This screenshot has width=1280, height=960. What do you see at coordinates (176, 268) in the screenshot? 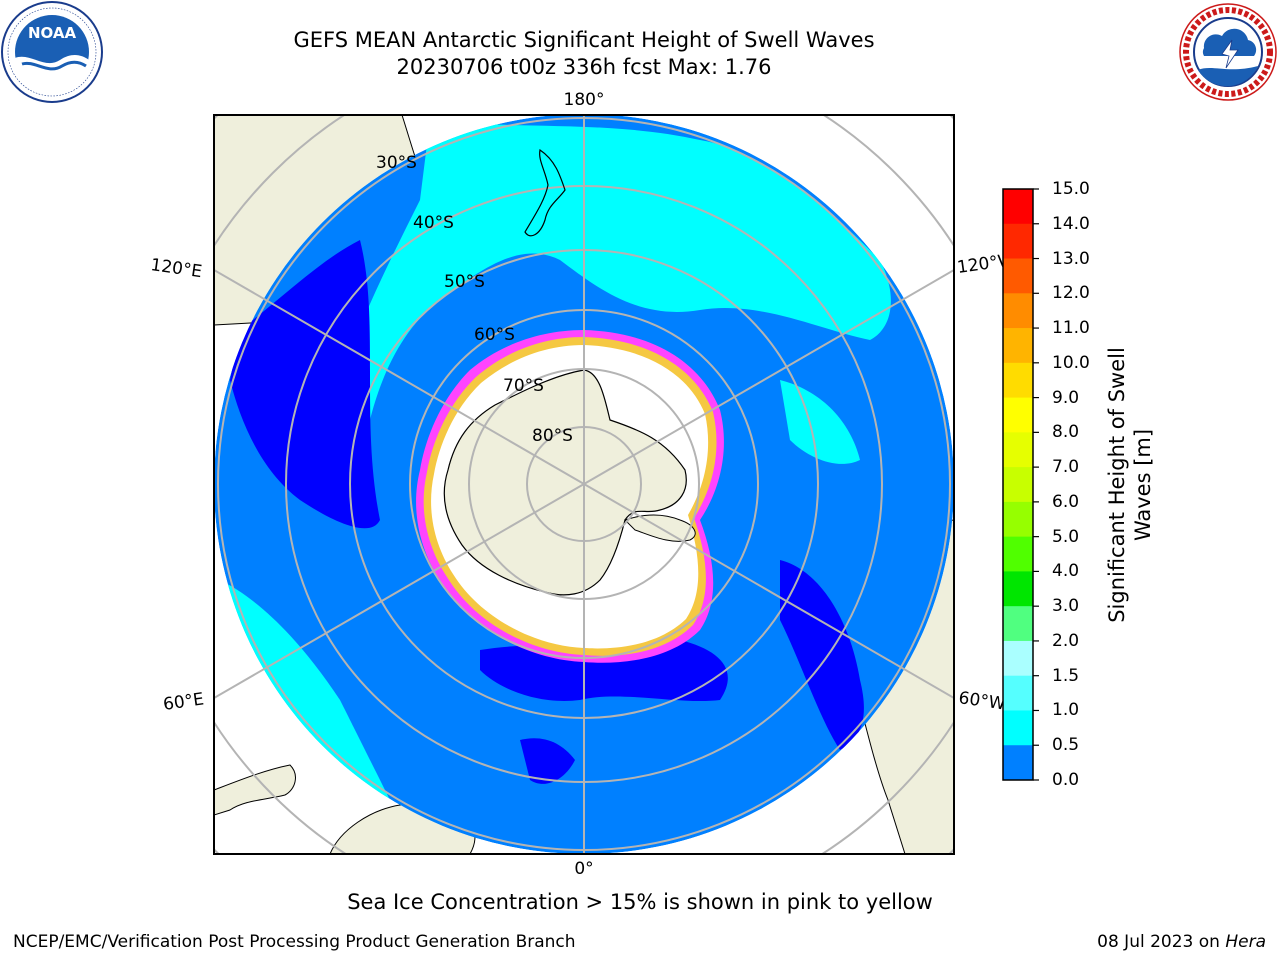
I see `lon-label-120e: 120°E` at bounding box center [176, 268].